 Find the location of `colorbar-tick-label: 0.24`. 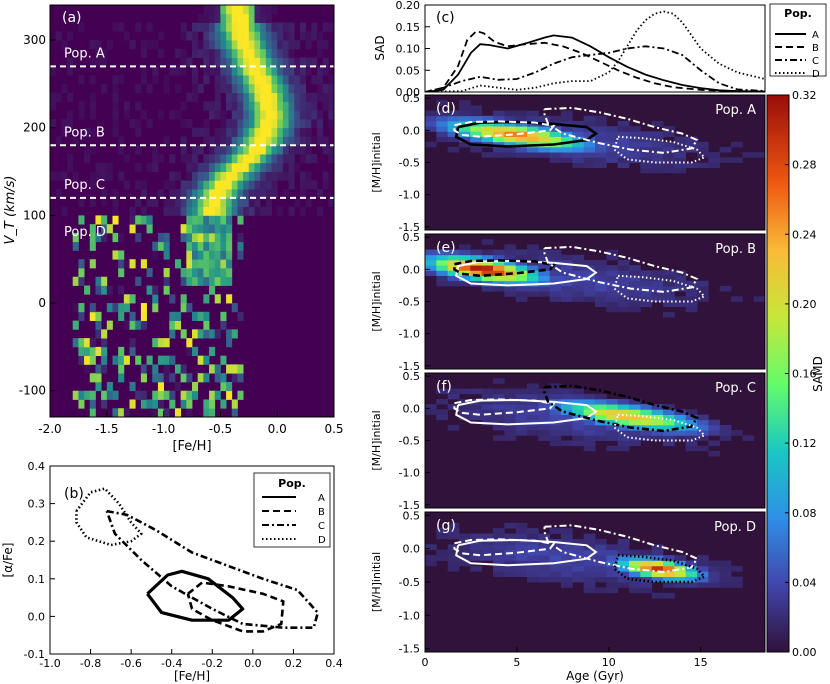

colorbar-tick-label: 0.24 is located at coordinates (804, 234).